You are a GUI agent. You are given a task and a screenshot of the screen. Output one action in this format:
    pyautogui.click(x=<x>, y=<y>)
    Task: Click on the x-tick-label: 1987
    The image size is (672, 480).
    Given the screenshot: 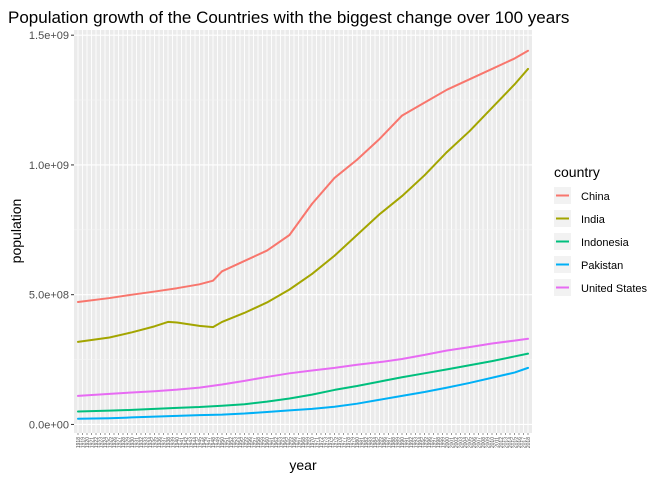 What is the action you would take?
    pyautogui.click(x=389, y=442)
    